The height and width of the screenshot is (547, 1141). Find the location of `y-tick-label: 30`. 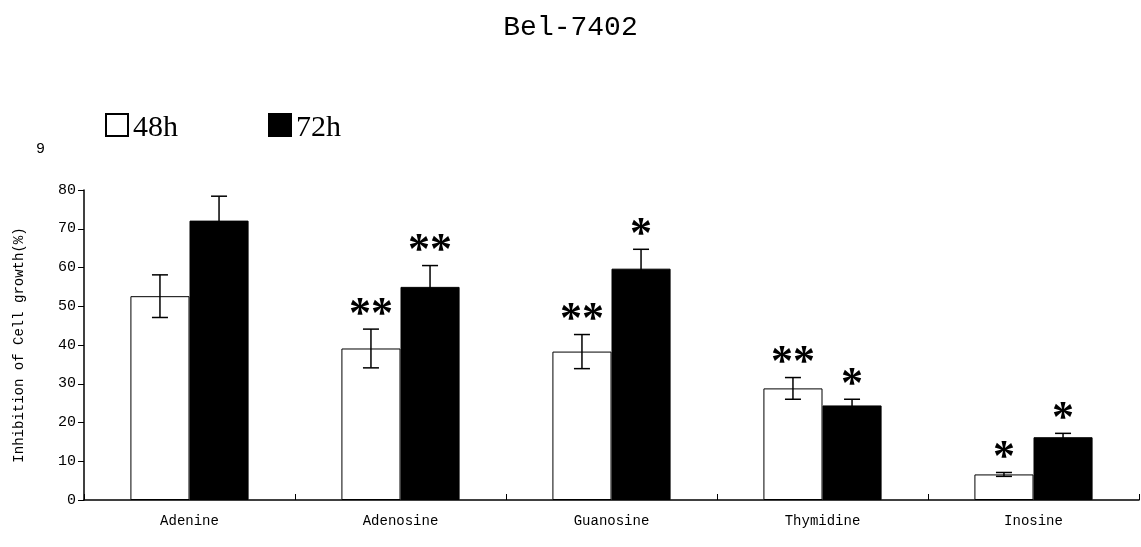

y-tick-label: 30 is located at coordinates (66, 384).